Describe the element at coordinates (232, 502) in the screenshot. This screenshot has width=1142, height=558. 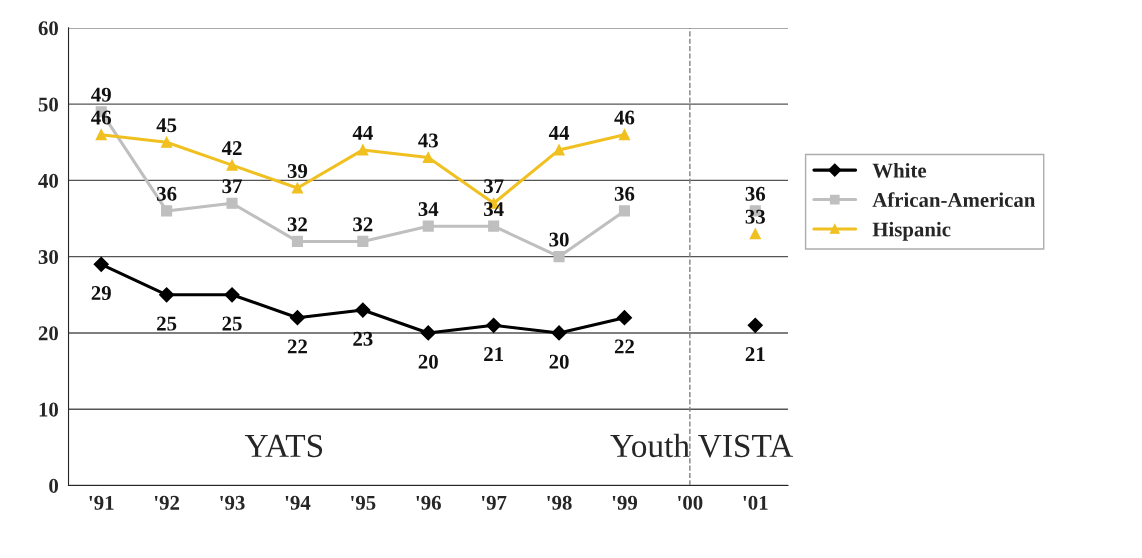
I see `x-tick-label: '93` at that location.